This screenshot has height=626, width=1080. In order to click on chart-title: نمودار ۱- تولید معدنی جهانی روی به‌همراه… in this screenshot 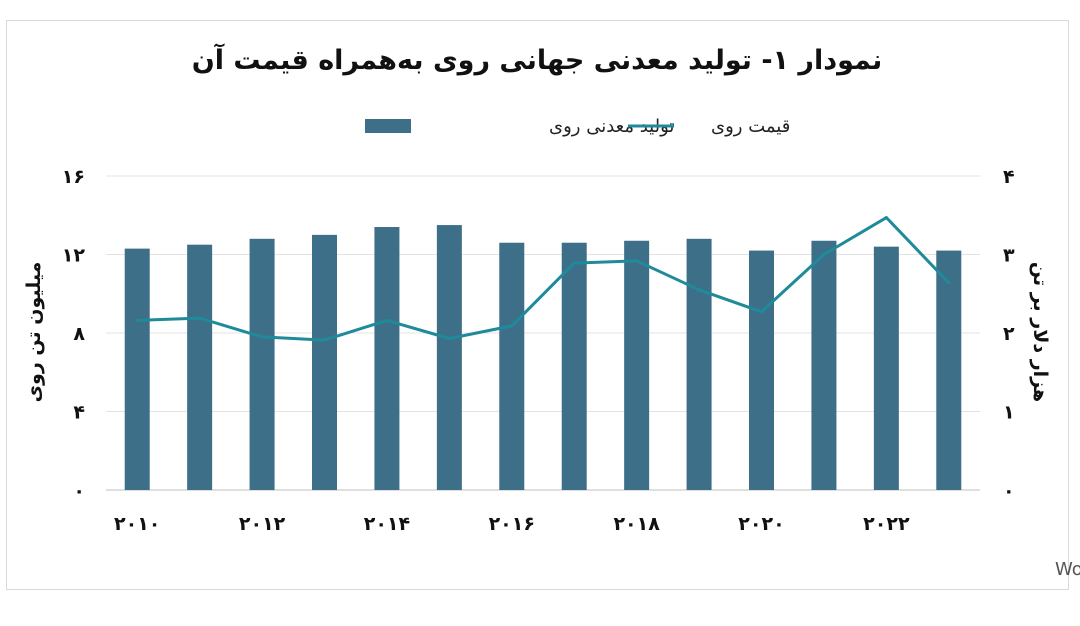, I will do `click(537, 59)`.